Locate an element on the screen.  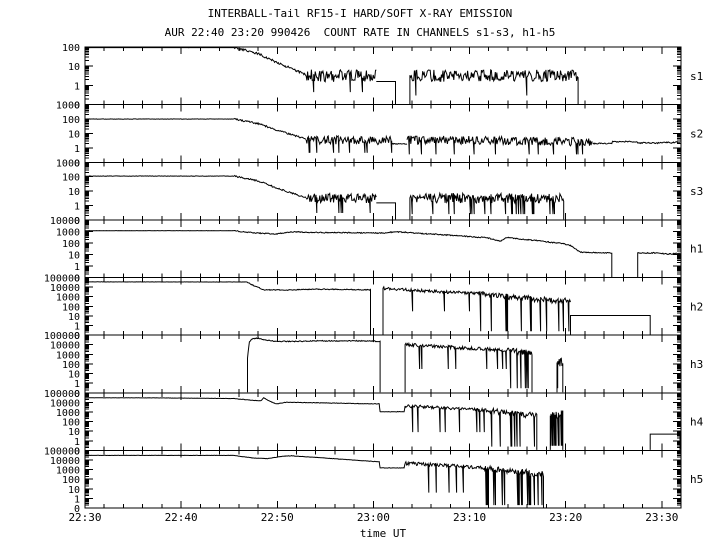
tick-label: h4 is located at coordinates (697, 422).